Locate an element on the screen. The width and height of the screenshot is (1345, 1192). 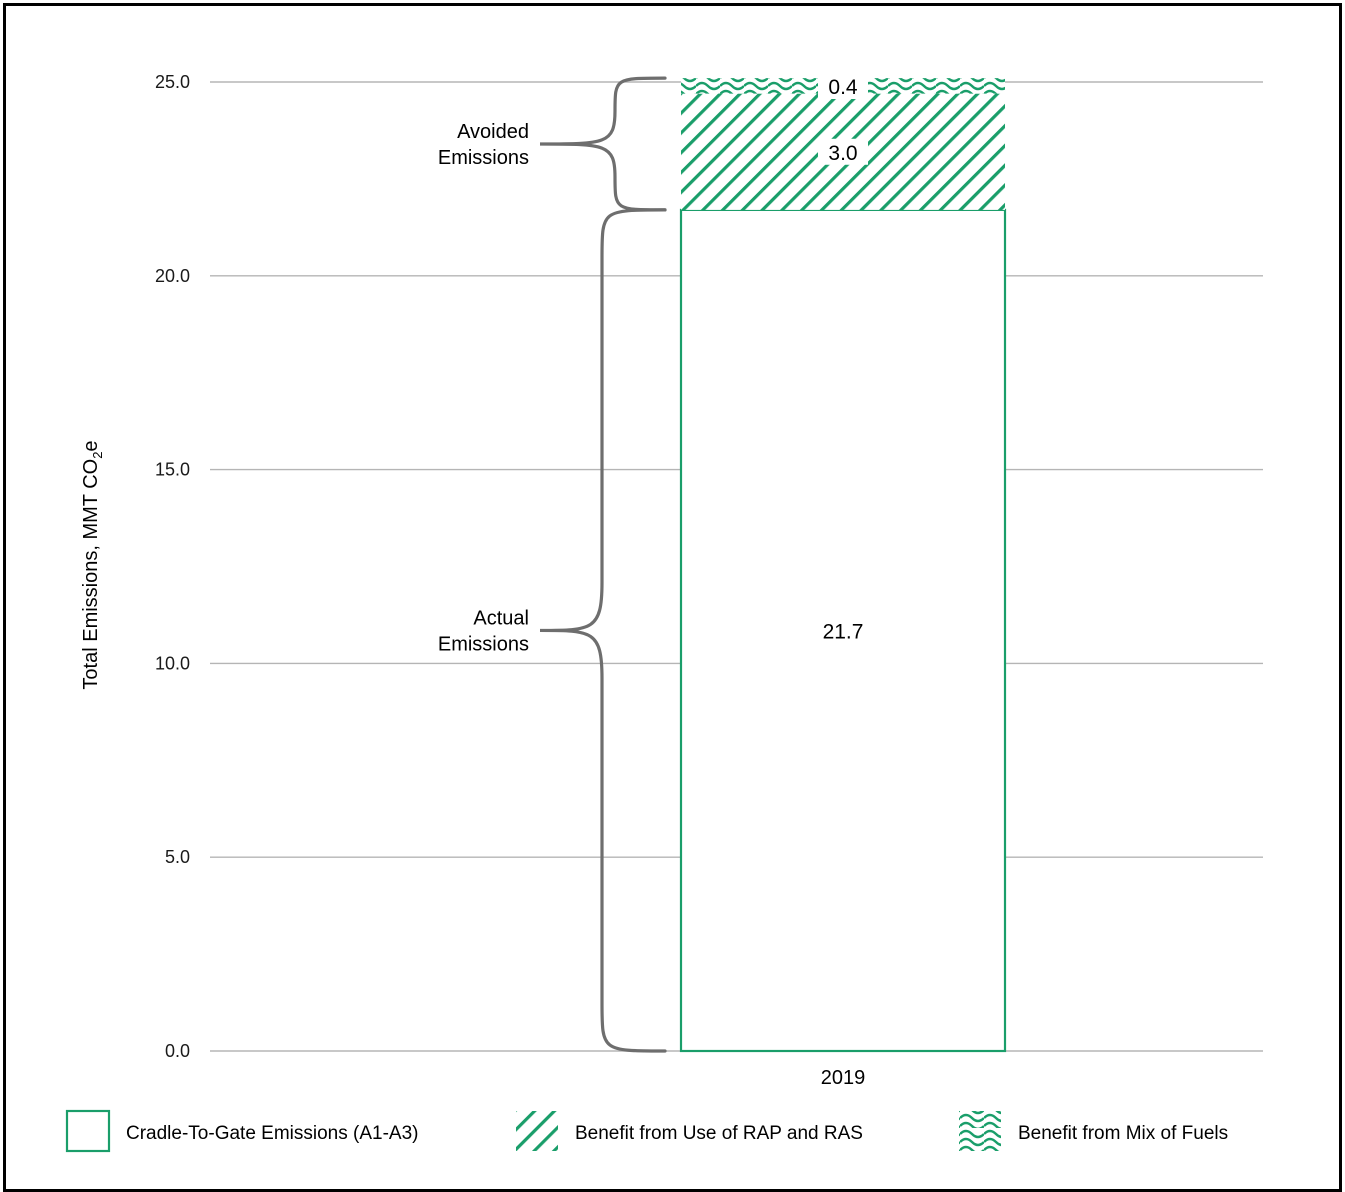
value-label: 21.7 is located at coordinates (843, 631).